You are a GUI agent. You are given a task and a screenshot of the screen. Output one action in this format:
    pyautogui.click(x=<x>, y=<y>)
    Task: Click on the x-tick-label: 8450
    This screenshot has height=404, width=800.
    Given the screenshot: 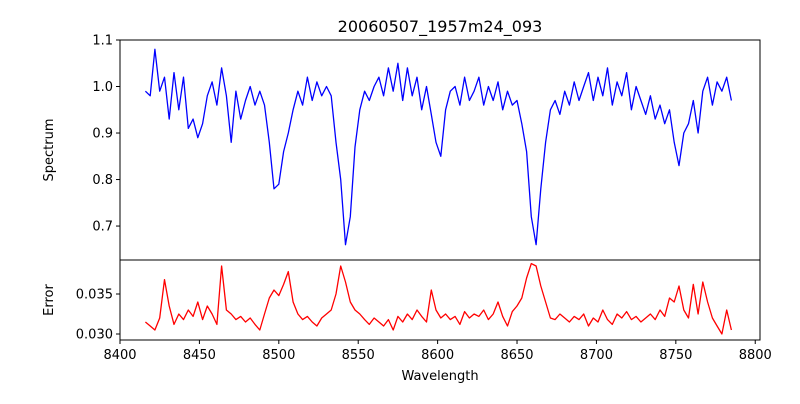 What is the action you would take?
    pyautogui.click(x=199, y=355)
    